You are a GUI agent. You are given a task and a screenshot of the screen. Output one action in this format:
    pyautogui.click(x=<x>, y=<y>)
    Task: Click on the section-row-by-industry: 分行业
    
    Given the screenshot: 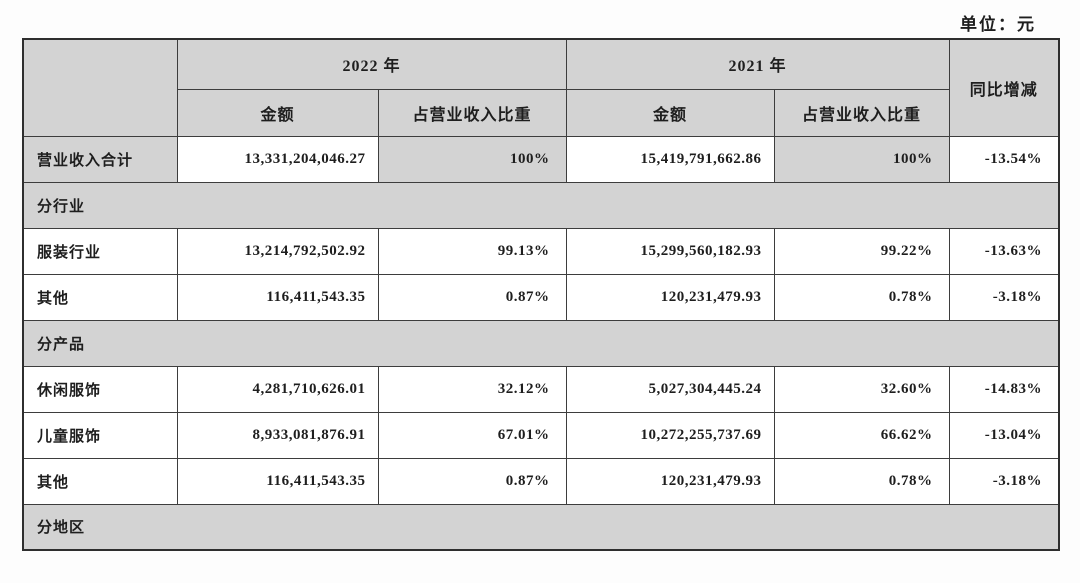 What is the action you would take?
    pyautogui.click(x=541, y=205)
    